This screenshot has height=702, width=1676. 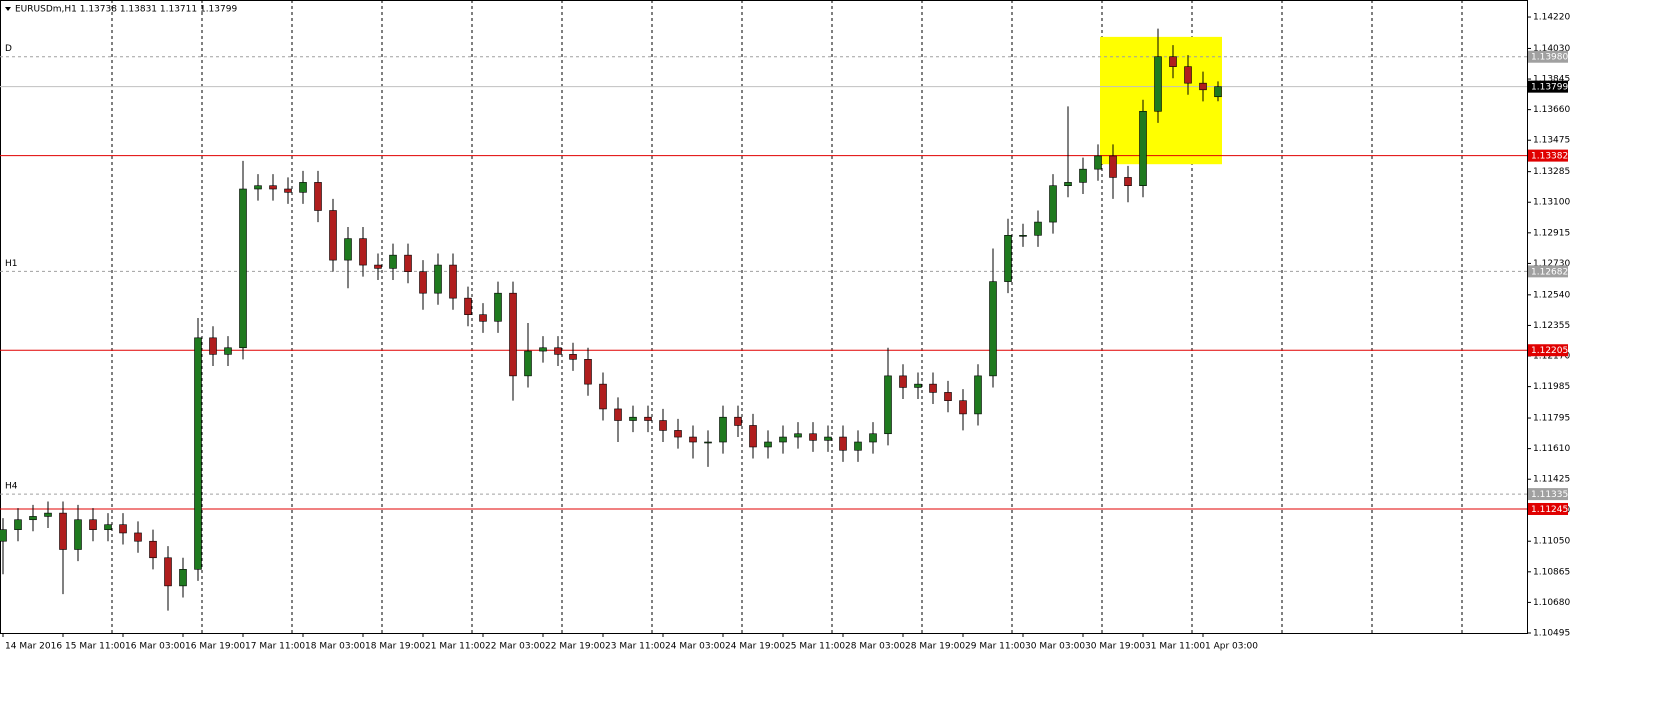 I want to click on x-tick-label: 16 Mar 19:00, so click(x=215, y=647).